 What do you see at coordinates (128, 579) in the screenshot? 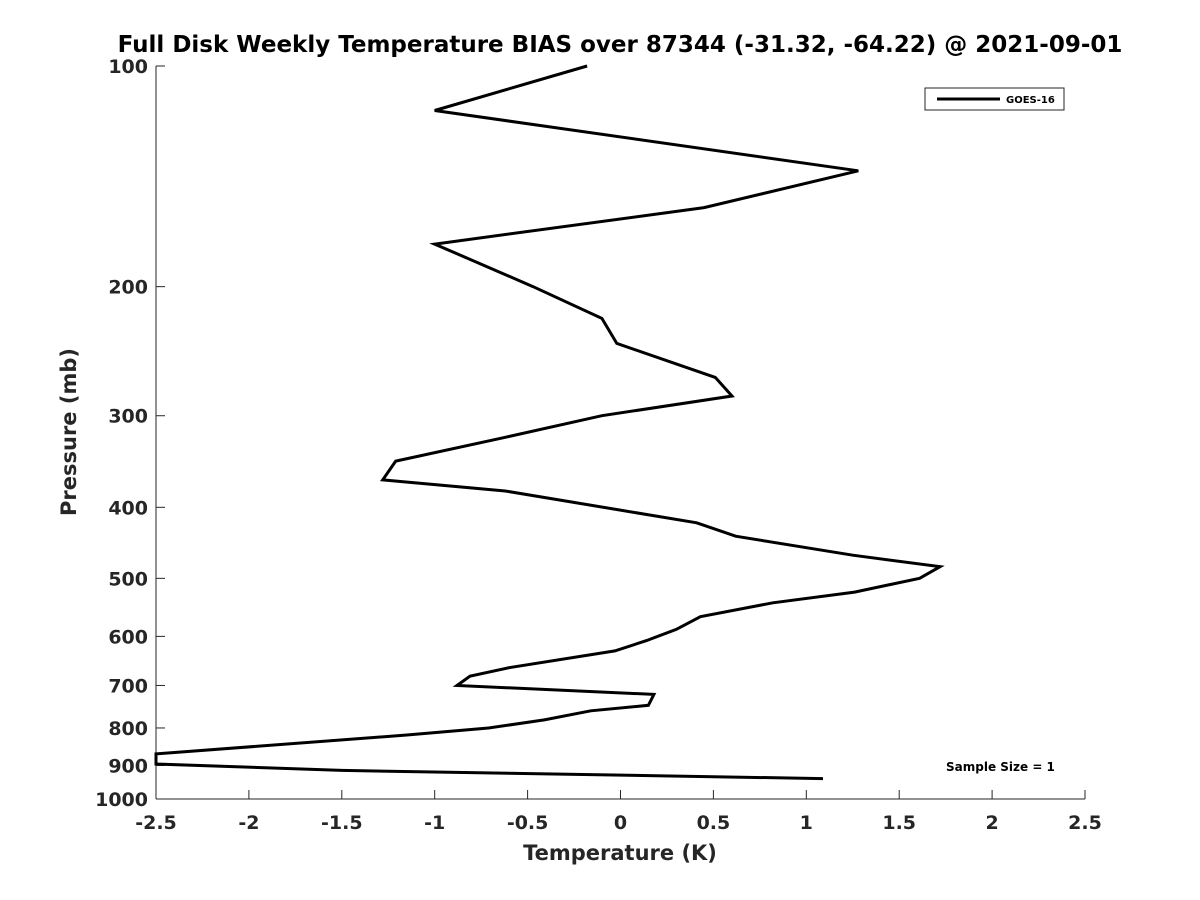
I see `y-tick-label: 500` at bounding box center [128, 579].